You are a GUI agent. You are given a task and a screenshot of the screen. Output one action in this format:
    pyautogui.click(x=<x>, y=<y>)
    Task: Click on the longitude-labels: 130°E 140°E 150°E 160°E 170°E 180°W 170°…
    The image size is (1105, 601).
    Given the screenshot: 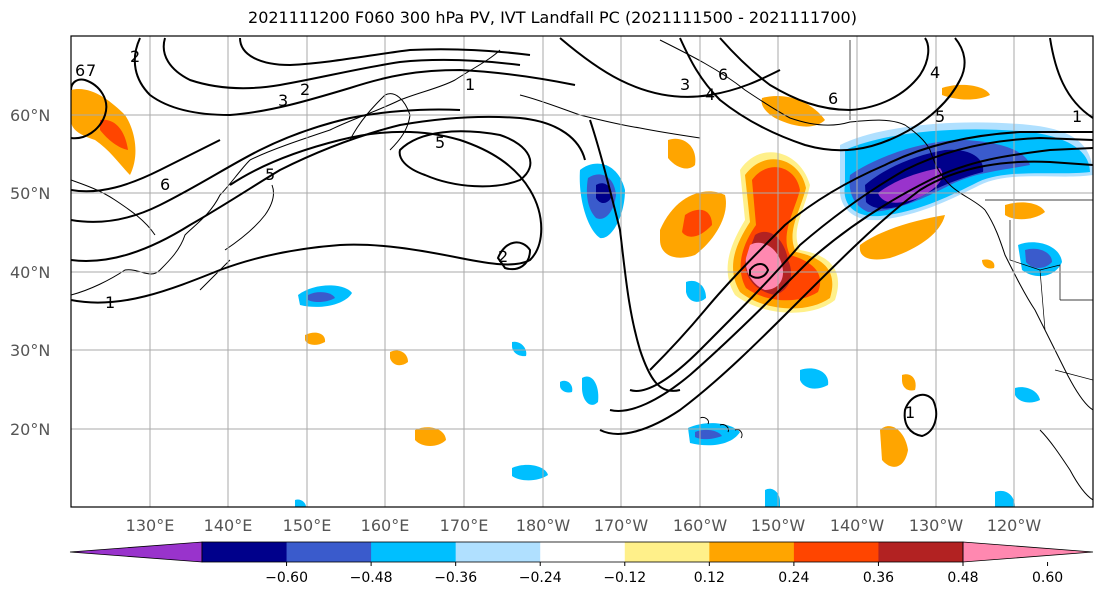 What is the action you would take?
    pyautogui.click(x=584, y=525)
    